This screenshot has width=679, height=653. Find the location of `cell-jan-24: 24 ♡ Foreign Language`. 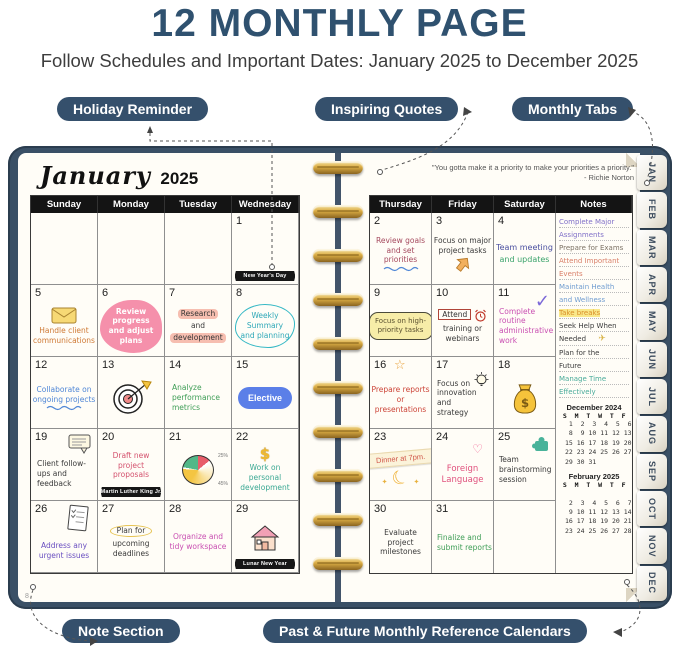

cell-jan-24: 24 ♡ Foreign Language is located at coordinates (463, 465).